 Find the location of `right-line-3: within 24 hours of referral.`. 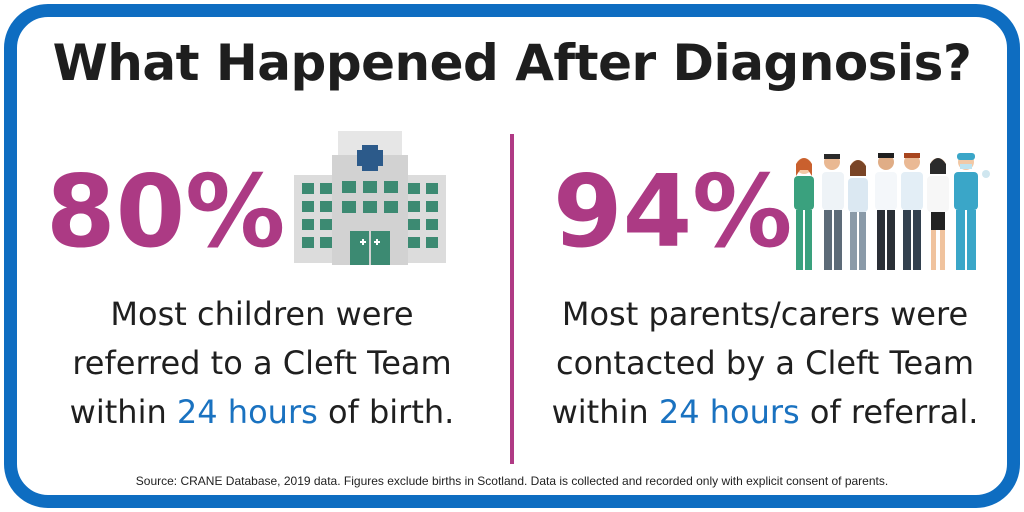

right-line-3: within 24 hours of referral. is located at coordinates (765, 412).